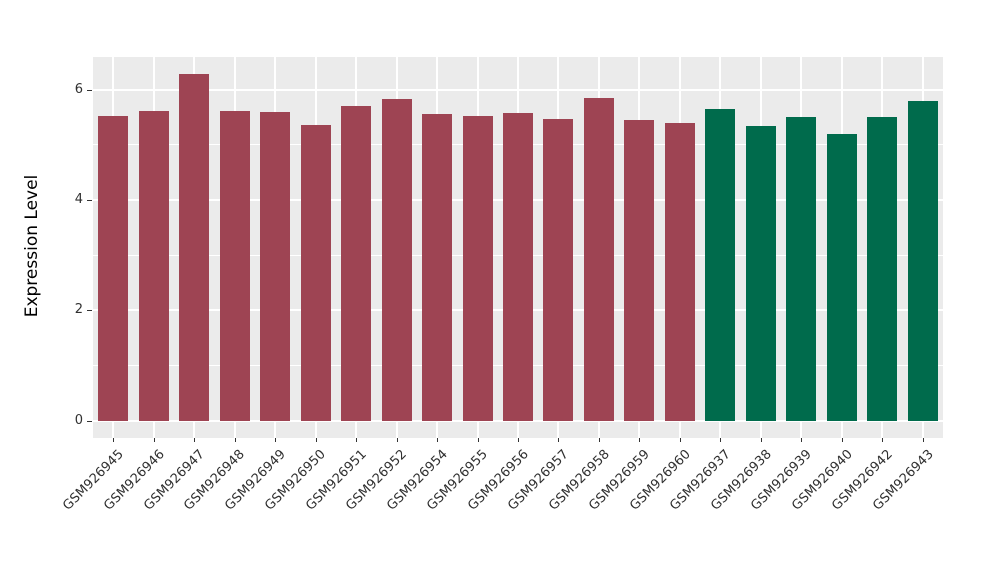 This screenshot has width=1000, height=580. Describe the element at coordinates (275, 266) in the screenshot. I see `bar-GSM926949` at that location.